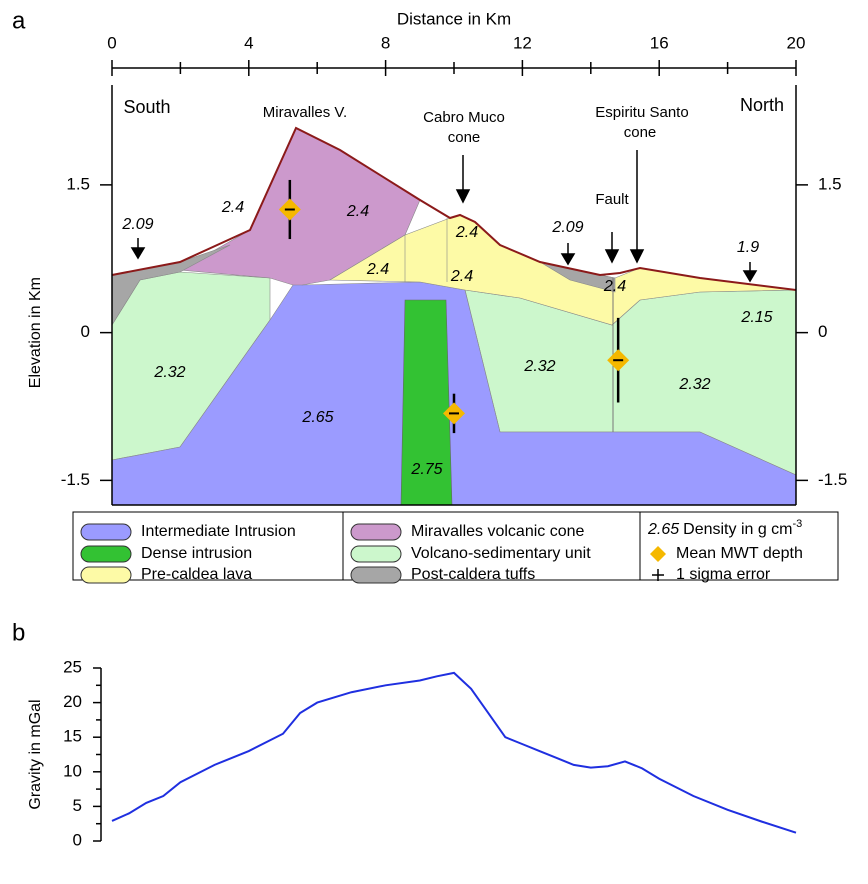  I want to click on panel-label: b, so click(18, 632).